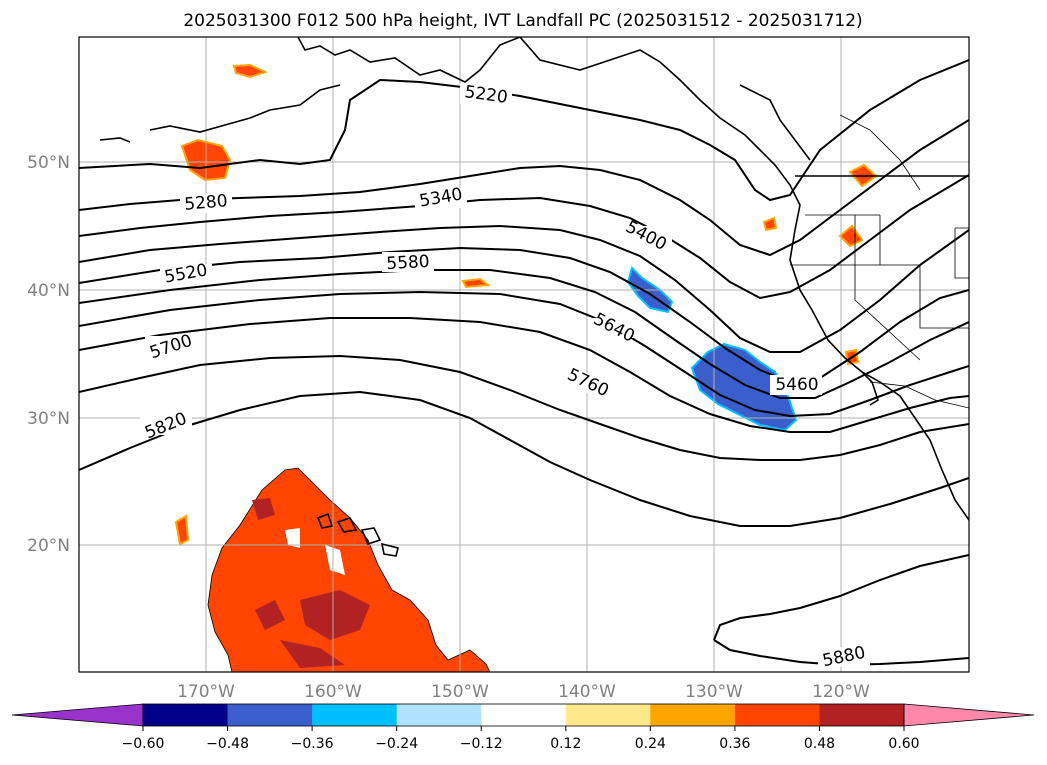  What do you see at coordinates (48, 163) in the screenshot?
I see `lat-tick-label: 50°N` at bounding box center [48, 163].